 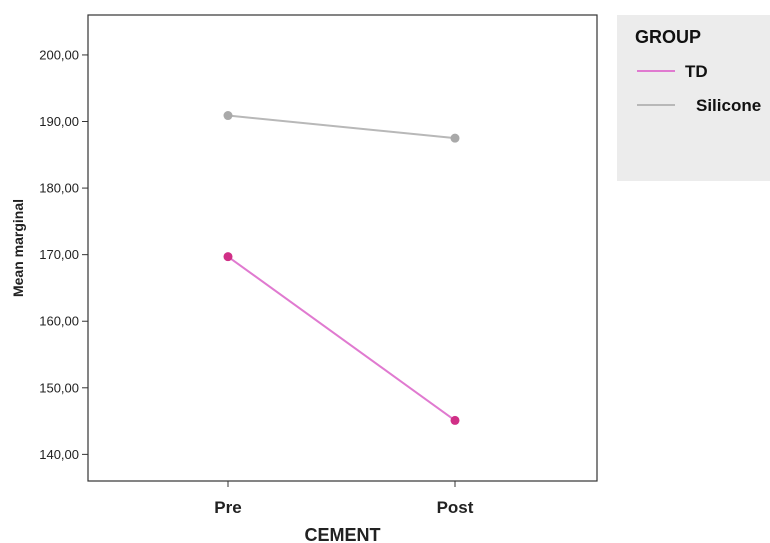 What do you see at coordinates (343, 534) in the screenshot?
I see `x-axis-title: CEMENT` at bounding box center [343, 534].